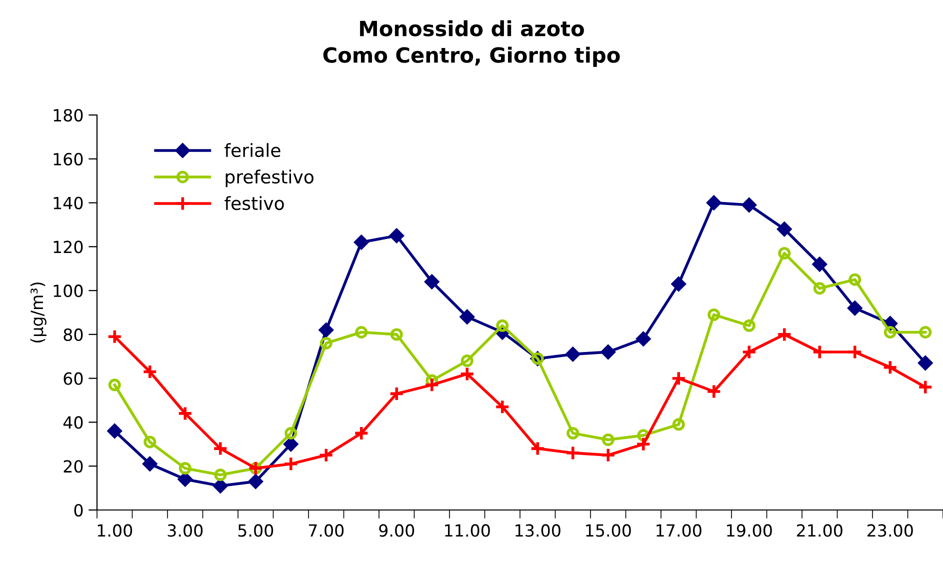  Describe the element at coordinates (68, 203) in the screenshot. I see `y-tick-label: 140` at that location.